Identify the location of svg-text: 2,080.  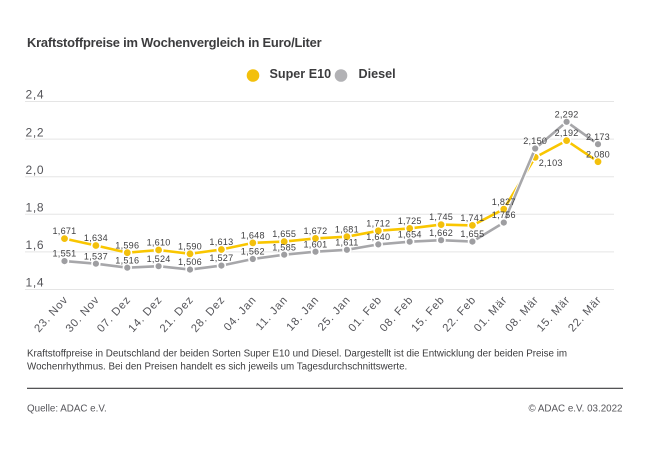
(598, 154).